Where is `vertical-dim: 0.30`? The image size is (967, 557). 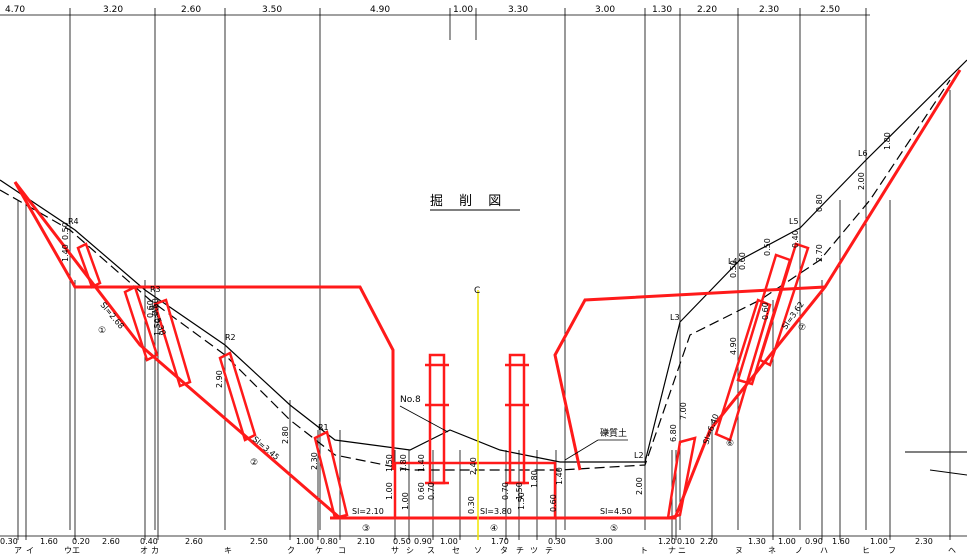 vertical-dim: 0.30 is located at coordinates (471, 505).